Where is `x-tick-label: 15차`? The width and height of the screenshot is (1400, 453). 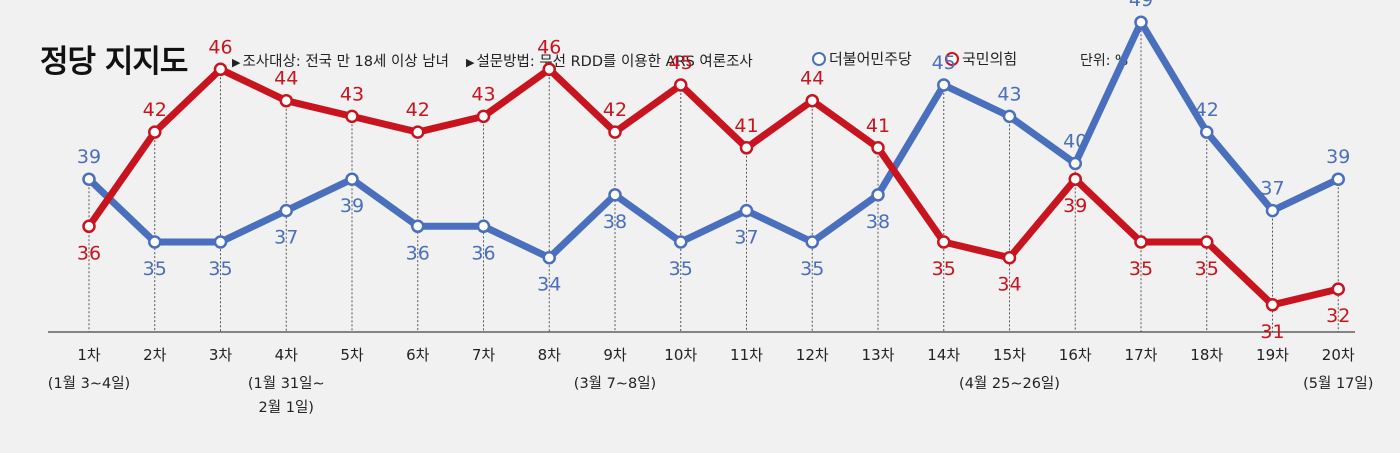
x-tick-label: 15차 is located at coordinates (1009, 355).